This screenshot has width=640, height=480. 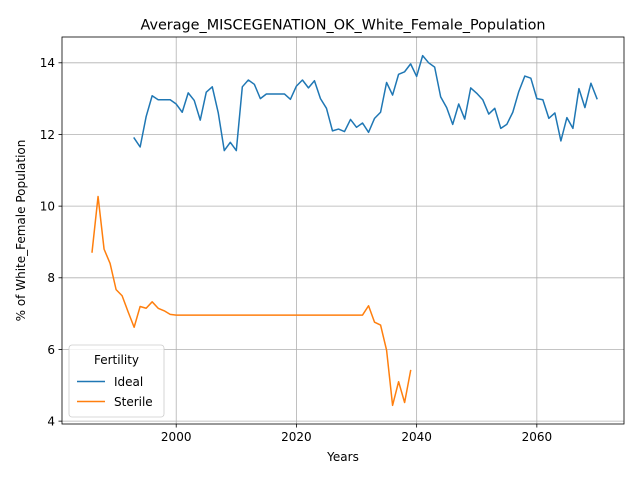 I want to click on y-axis-title: % of White_Female Population, so click(x=21, y=231).